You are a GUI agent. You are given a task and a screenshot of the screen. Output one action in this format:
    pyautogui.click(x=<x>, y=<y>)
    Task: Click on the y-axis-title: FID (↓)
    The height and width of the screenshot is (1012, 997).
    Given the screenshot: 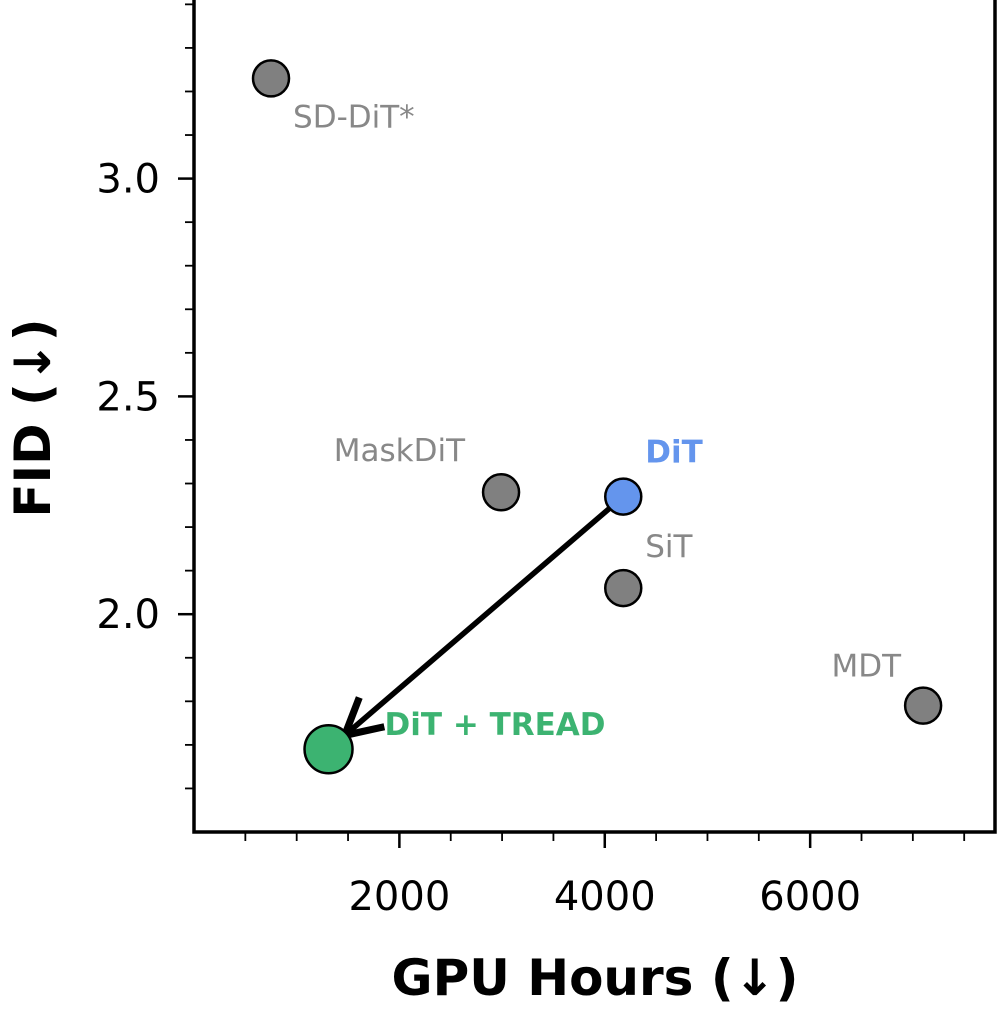 What is the action you would take?
    pyautogui.click(x=33, y=417)
    